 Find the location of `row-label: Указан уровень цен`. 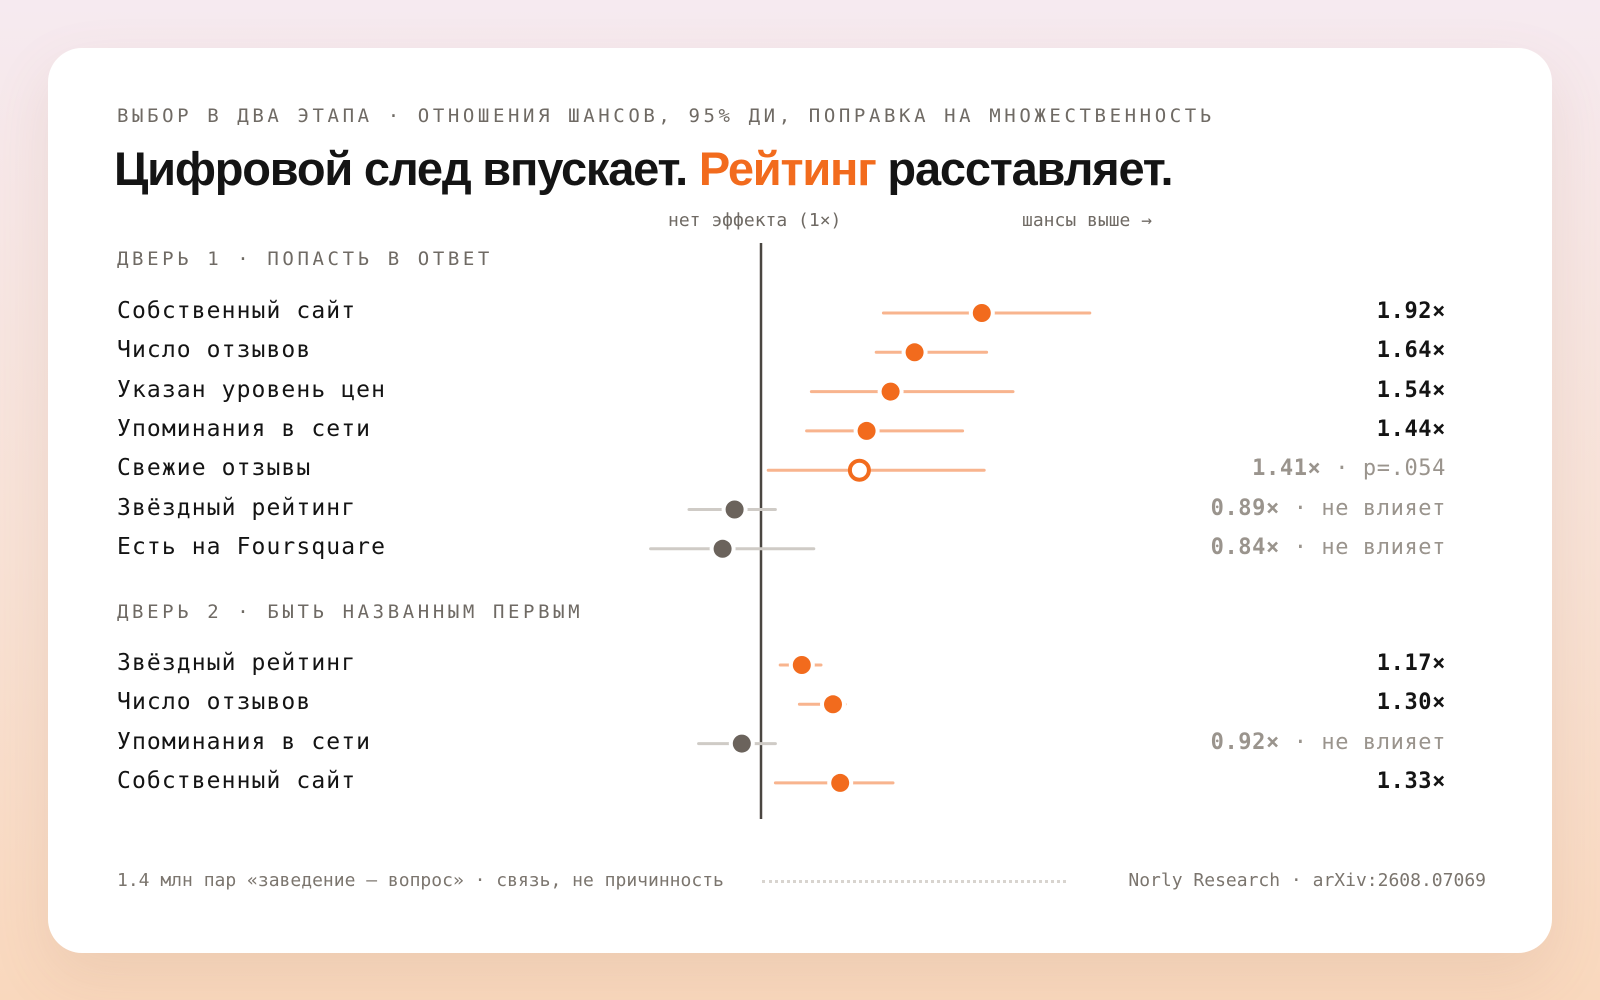

row-label: Указан уровень цен is located at coordinates (252, 389).